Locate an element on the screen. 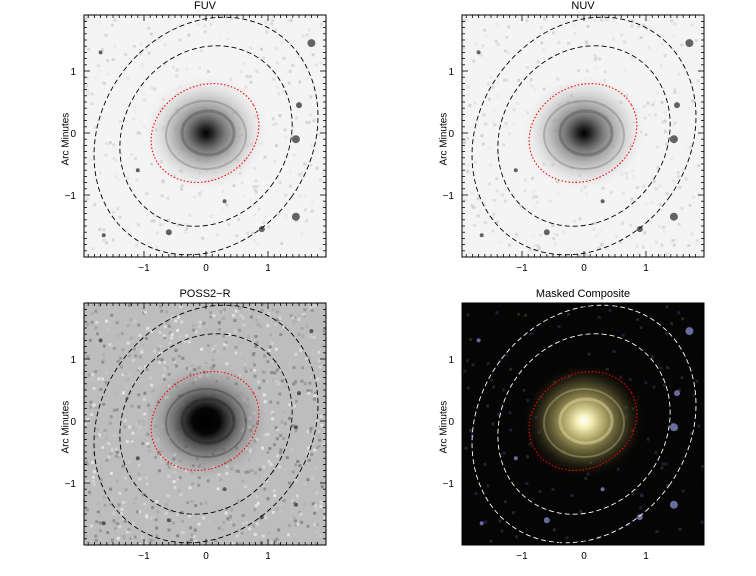  plot-frame is located at coordinates (583, 136).